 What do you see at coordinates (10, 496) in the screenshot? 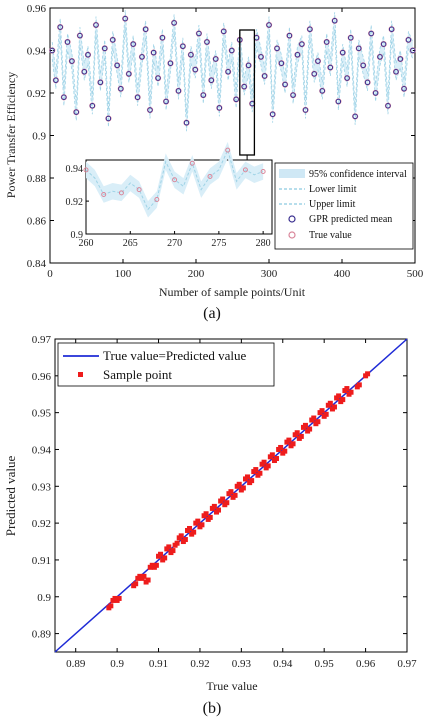
I see `y-axis-label-b: Predicted value` at bounding box center [10, 496].